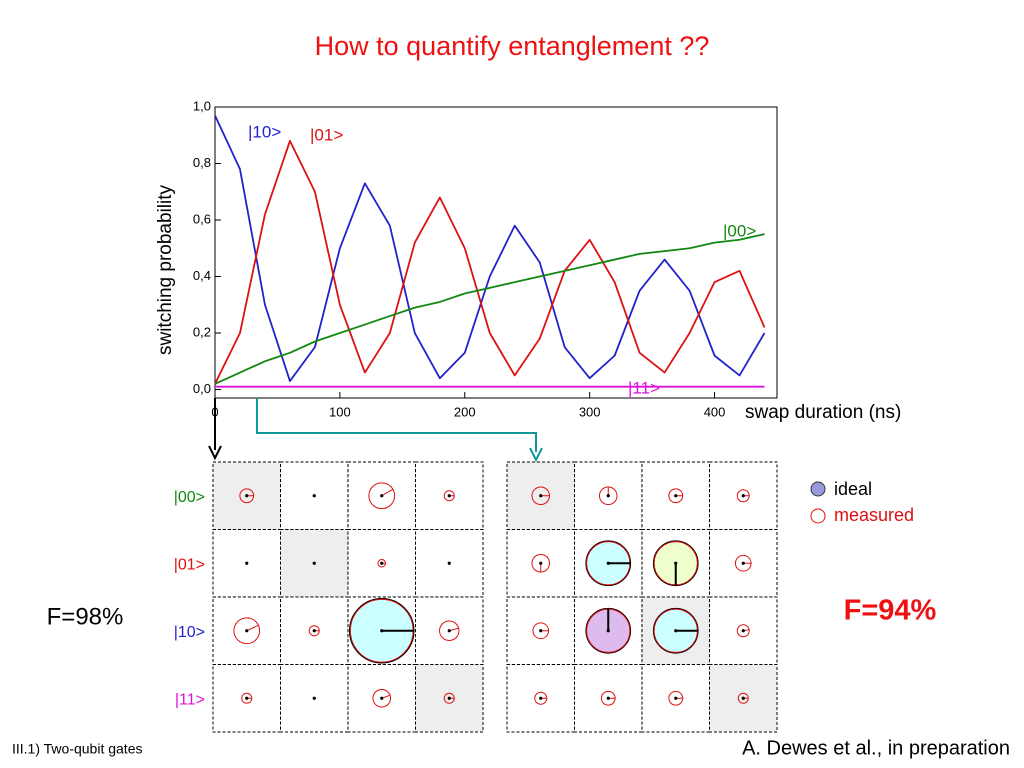 The height and width of the screenshot is (768, 1024). What do you see at coordinates (715, 411) in the screenshot?
I see `x-tick-label: 400` at bounding box center [715, 411].